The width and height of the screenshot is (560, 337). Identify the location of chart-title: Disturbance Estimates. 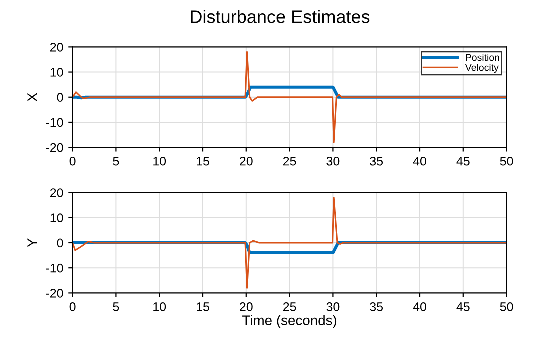
(280, 17).